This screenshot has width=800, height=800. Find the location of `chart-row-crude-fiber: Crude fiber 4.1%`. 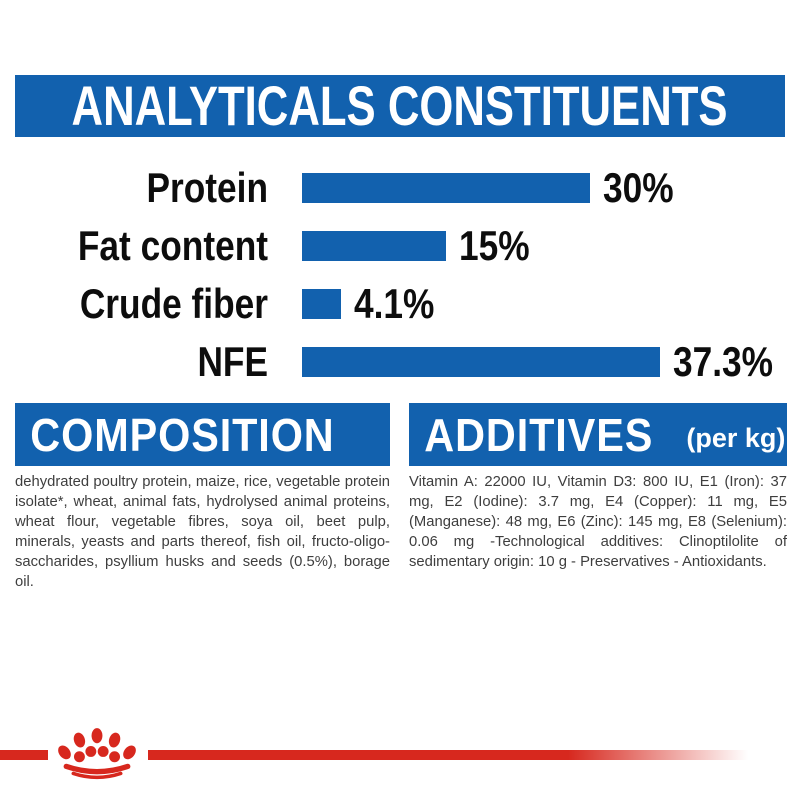

chart-row-crude-fiber: Crude fiber 4.1% is located at coordinates (225, 303).